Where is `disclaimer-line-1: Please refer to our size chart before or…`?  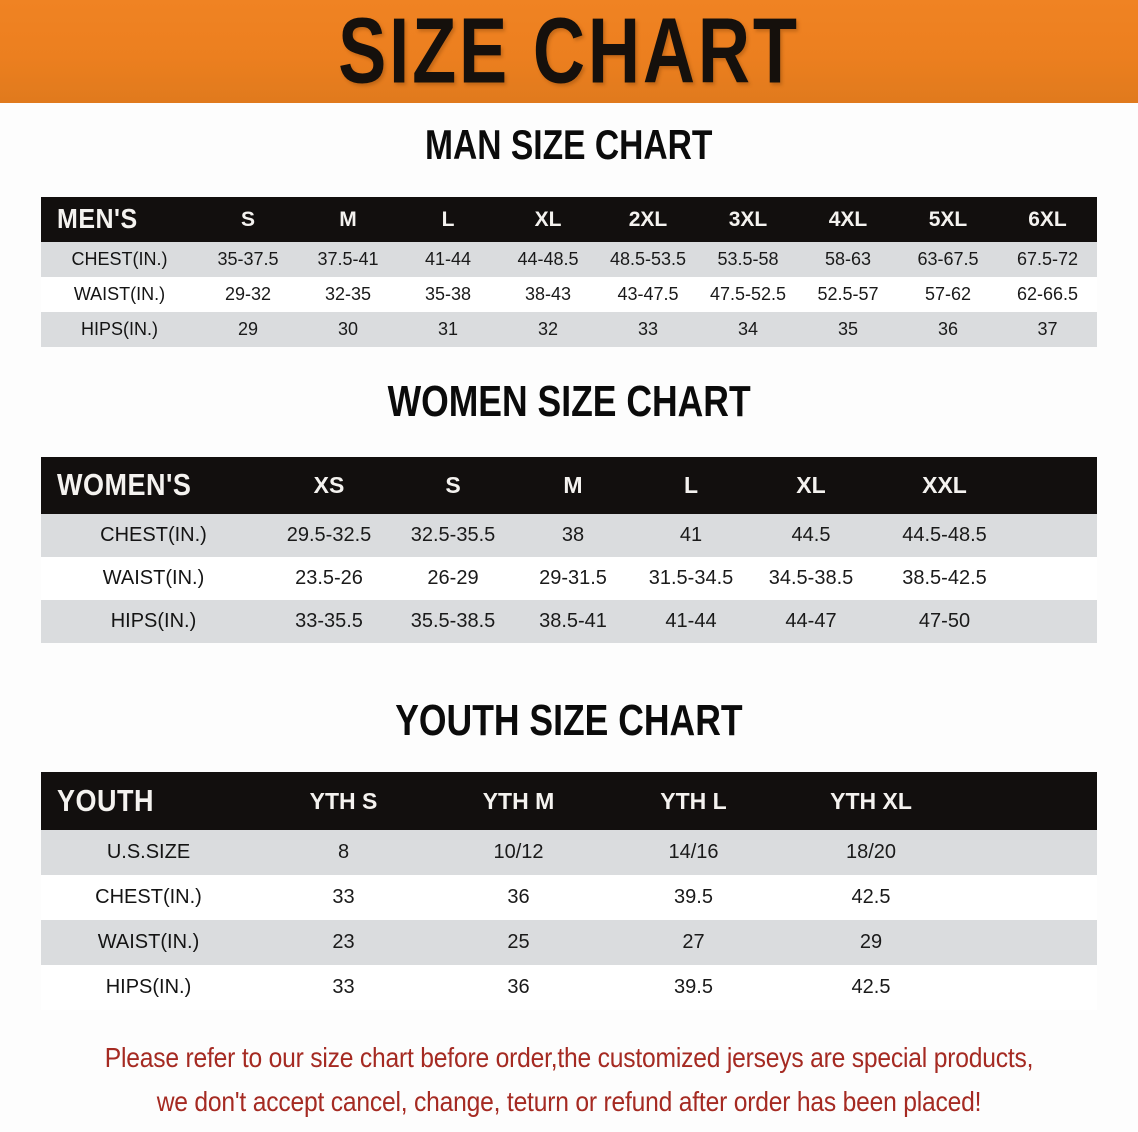 disclaimer-line-1: Please refer to our size chart before or… is located at coordinates (569, 1058).